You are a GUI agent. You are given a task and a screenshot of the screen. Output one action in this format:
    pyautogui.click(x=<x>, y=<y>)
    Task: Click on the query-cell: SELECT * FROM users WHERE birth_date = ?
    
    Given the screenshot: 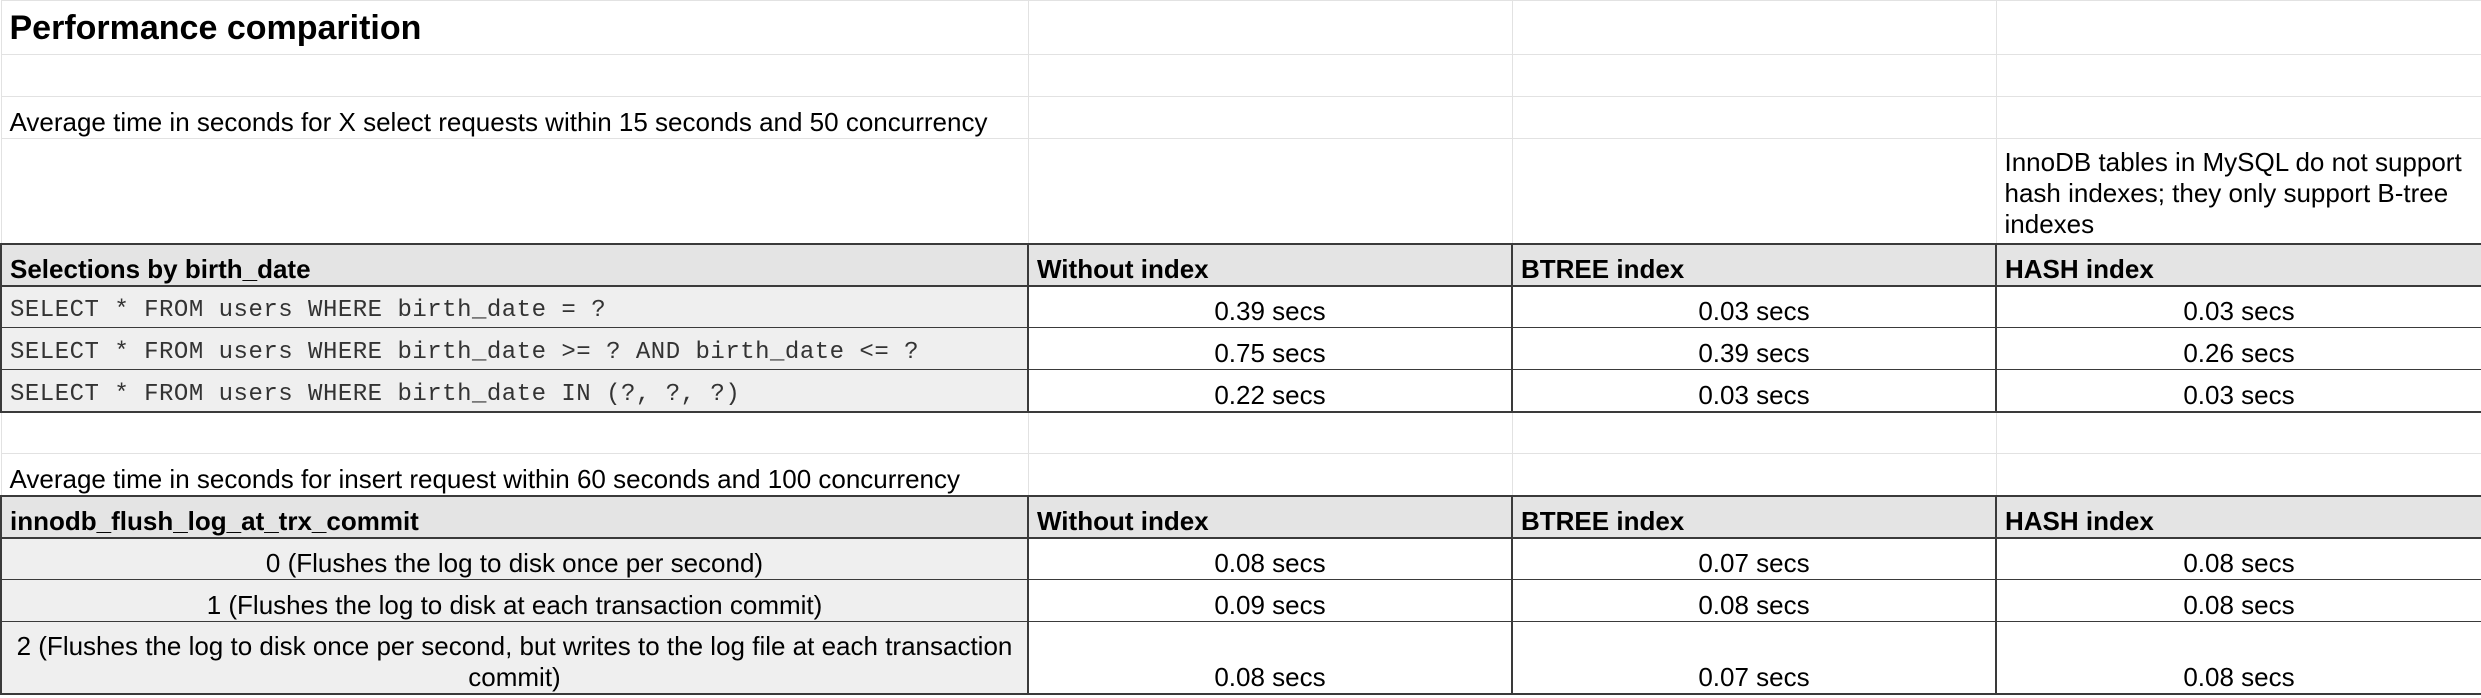 What is the action you would take?
    pyautogui.click(x=514, y=306)
    